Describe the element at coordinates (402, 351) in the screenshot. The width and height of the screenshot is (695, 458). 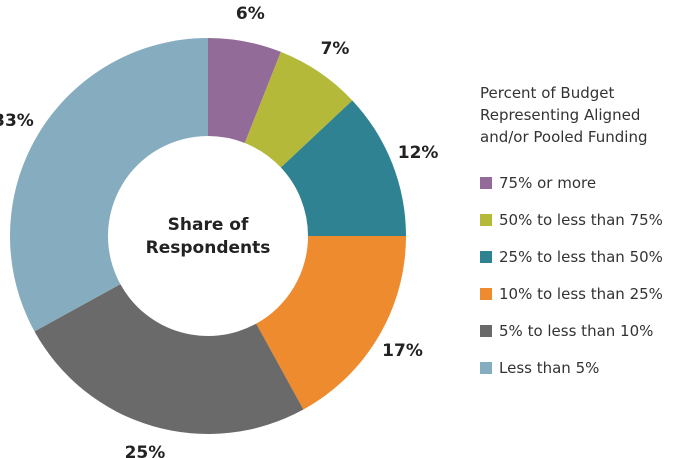
I see `data-label: 17%` at that location.